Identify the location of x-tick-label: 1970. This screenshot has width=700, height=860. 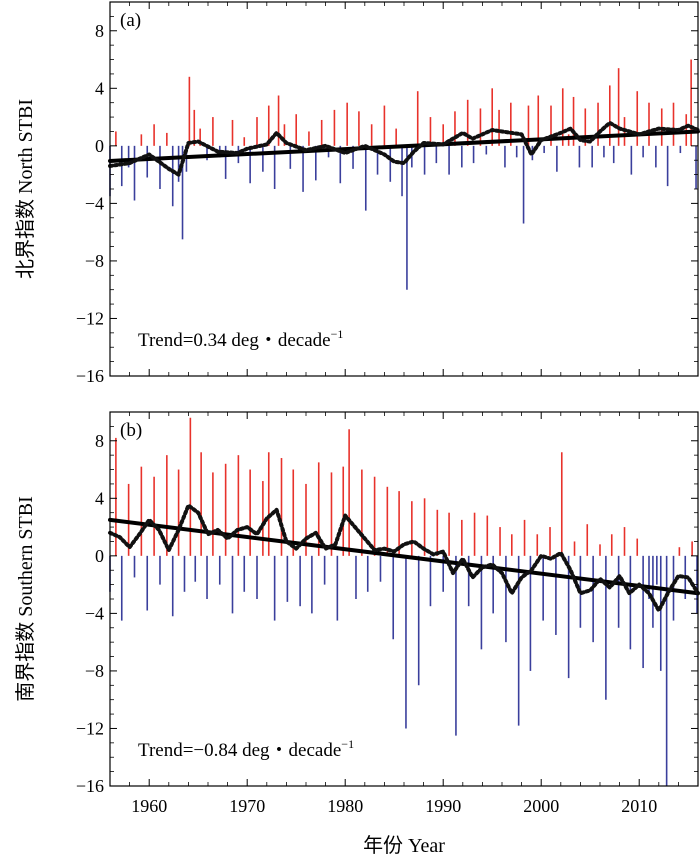
(247, 806).